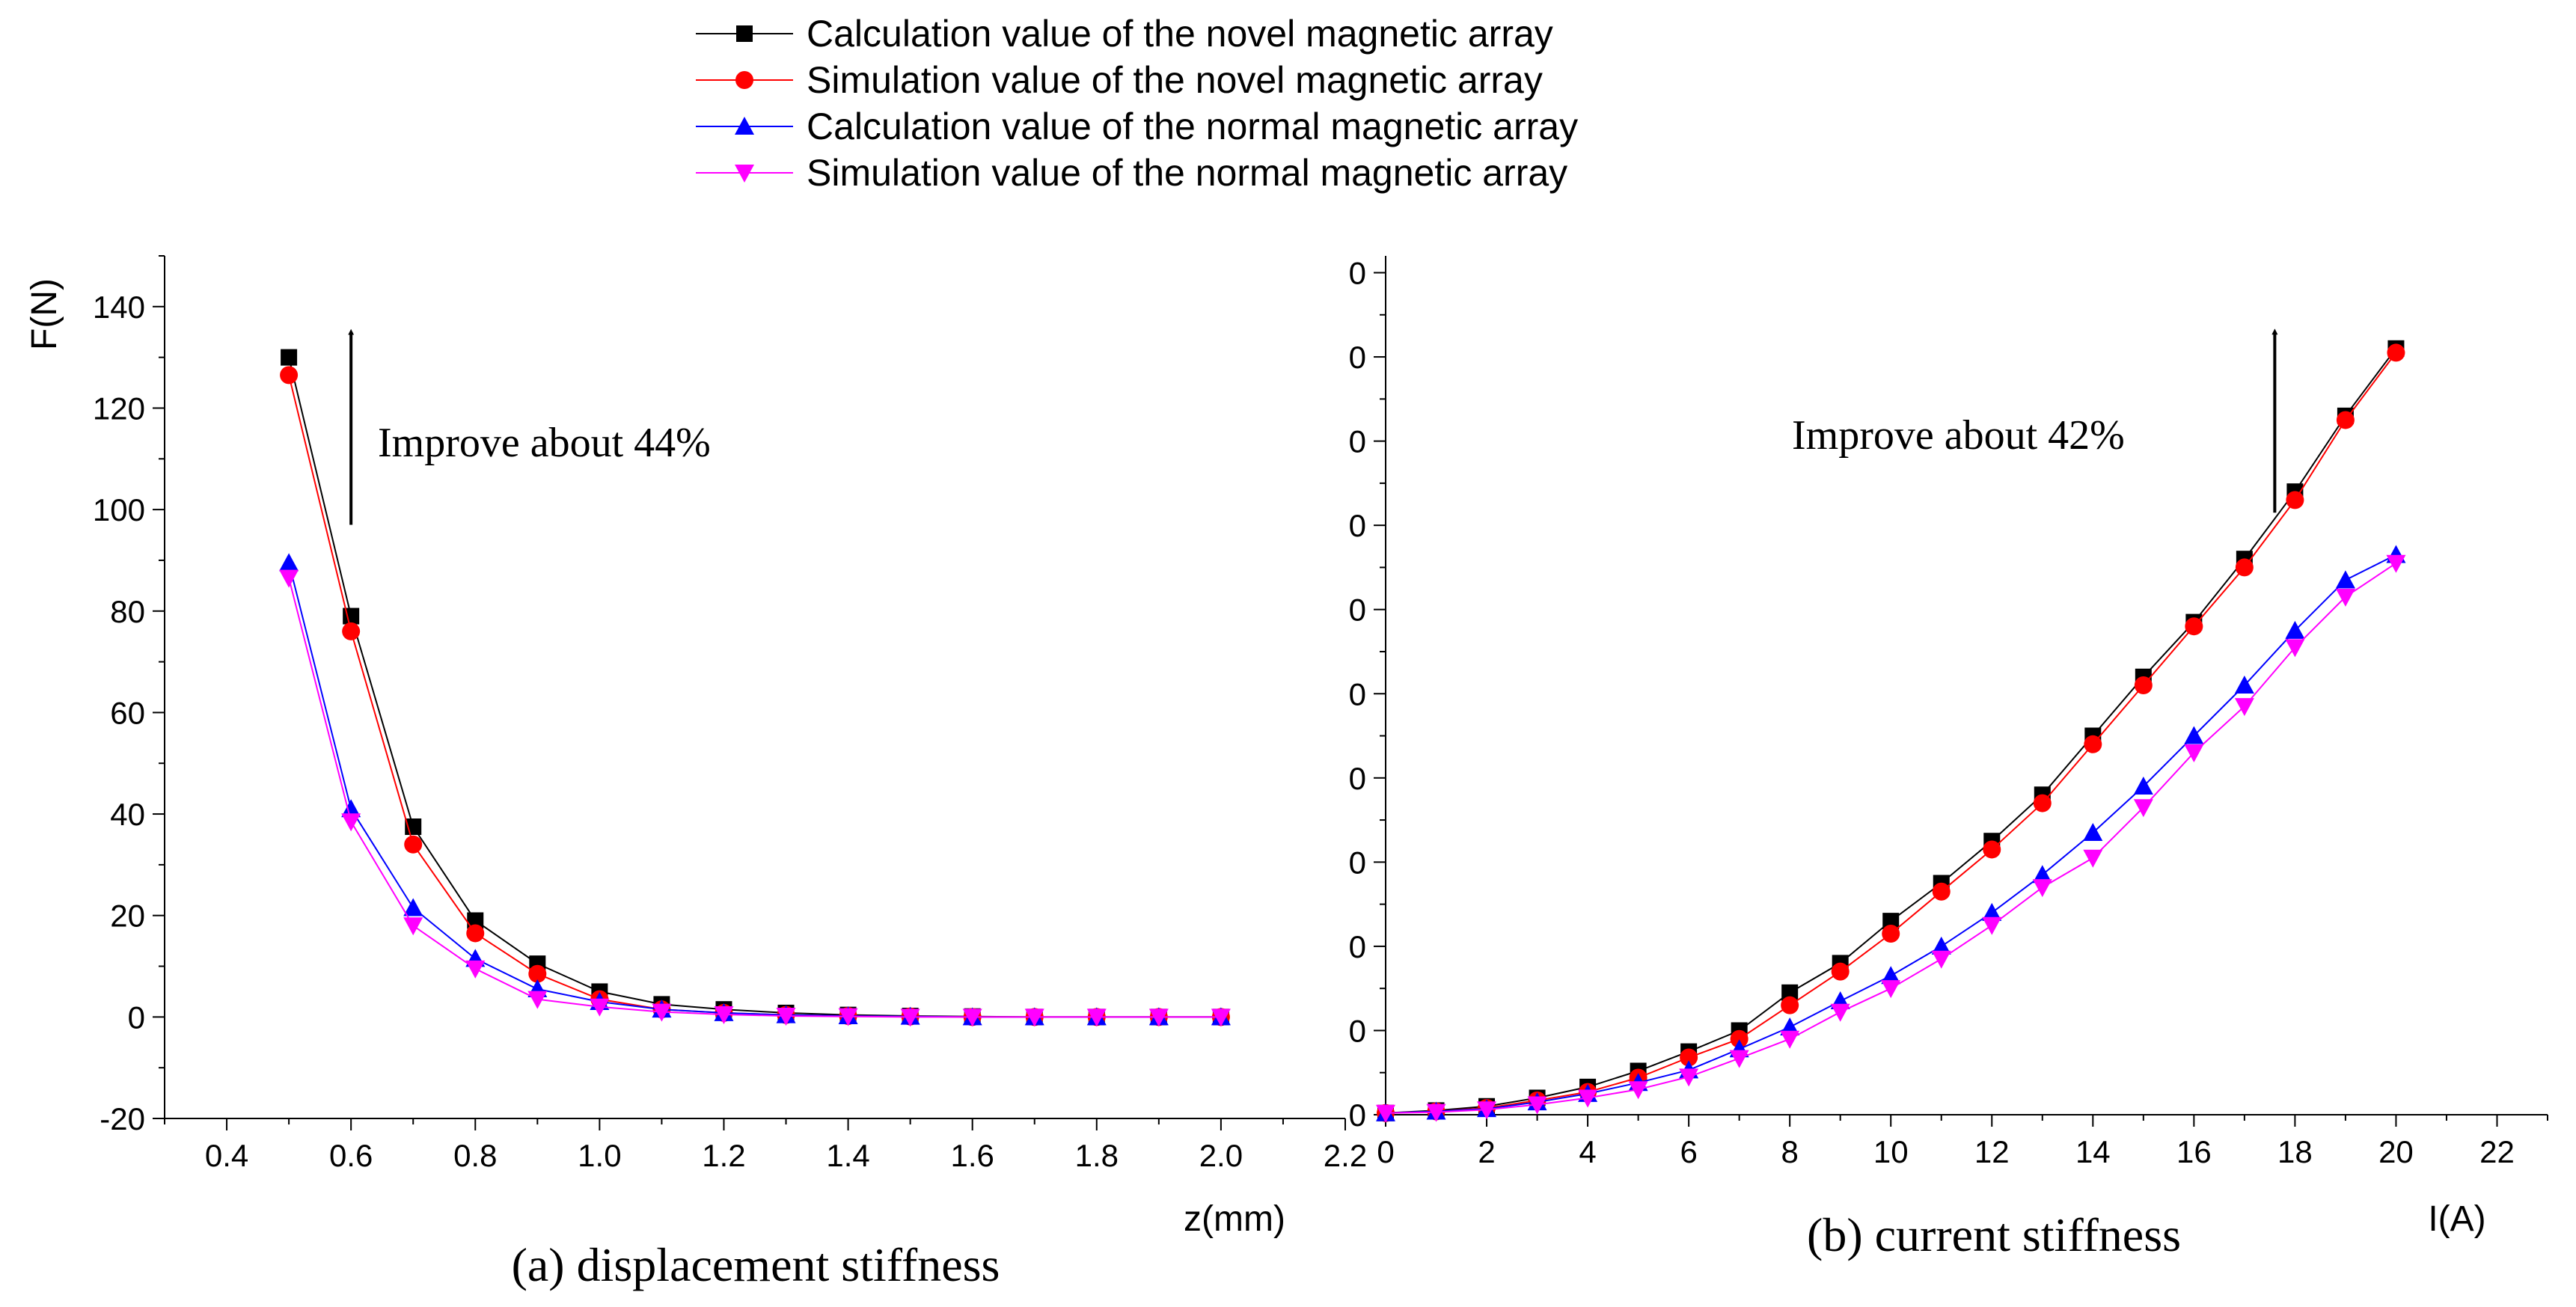  Describe the element at coordinates (128, 916) in the screenshot. I see `y-tick-label: 20` at that location.